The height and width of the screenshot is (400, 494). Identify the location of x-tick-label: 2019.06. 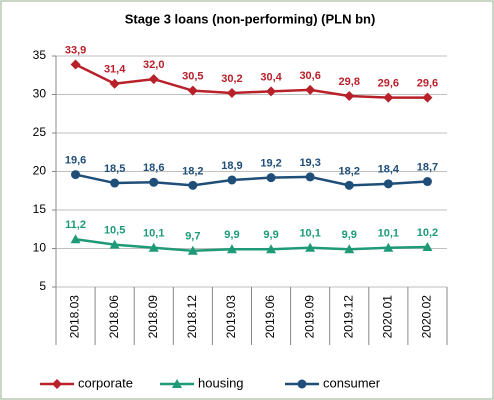
(270, 317).